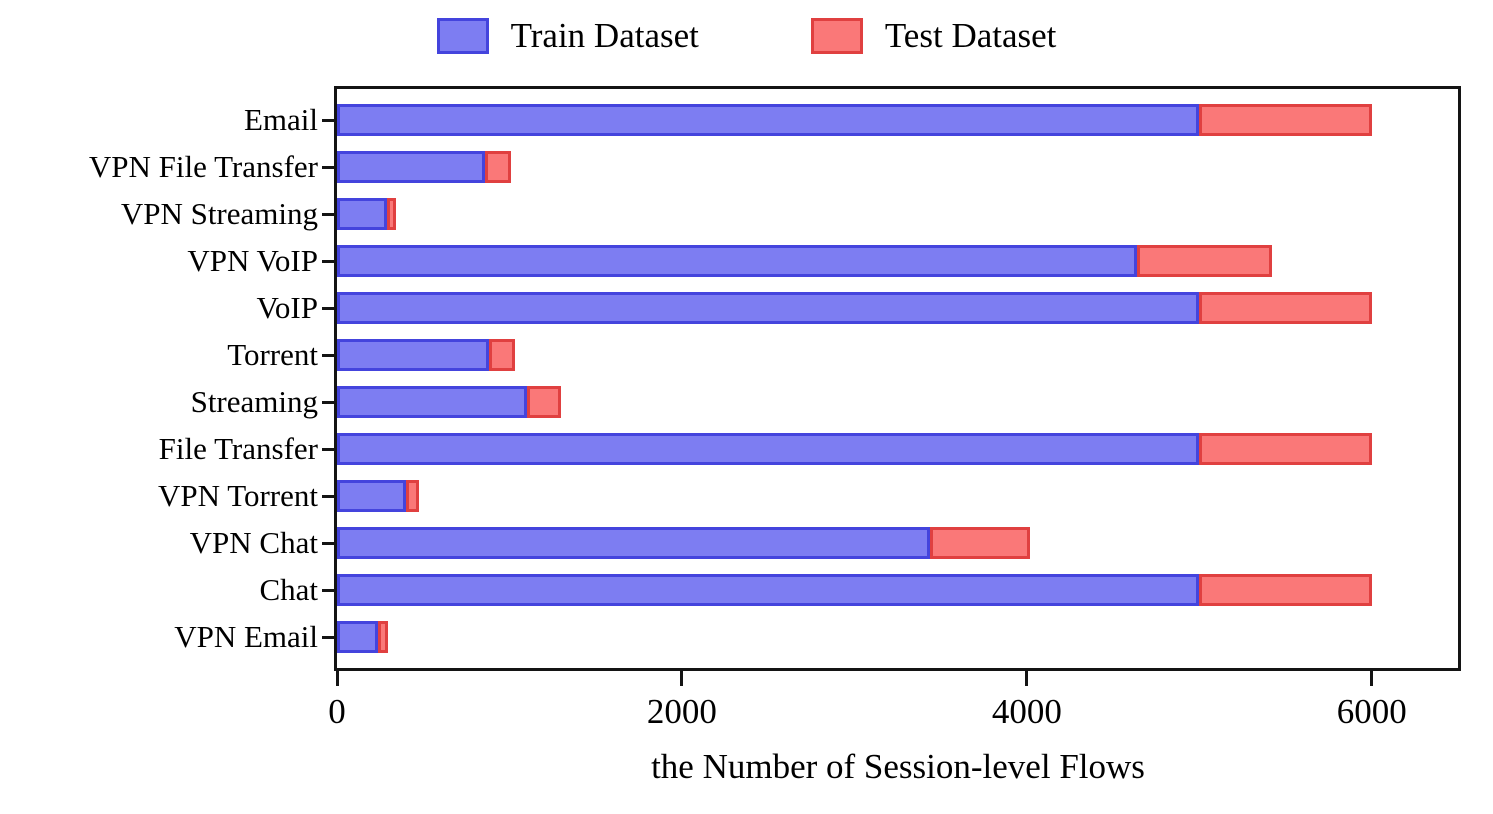 Image resolution: width=1493 pixels, height=814 pixels. What do you see at coordinates (980, 543) in the screenshot?
I see `bar-test-vpn-chat` at bounding box center [980, 543].